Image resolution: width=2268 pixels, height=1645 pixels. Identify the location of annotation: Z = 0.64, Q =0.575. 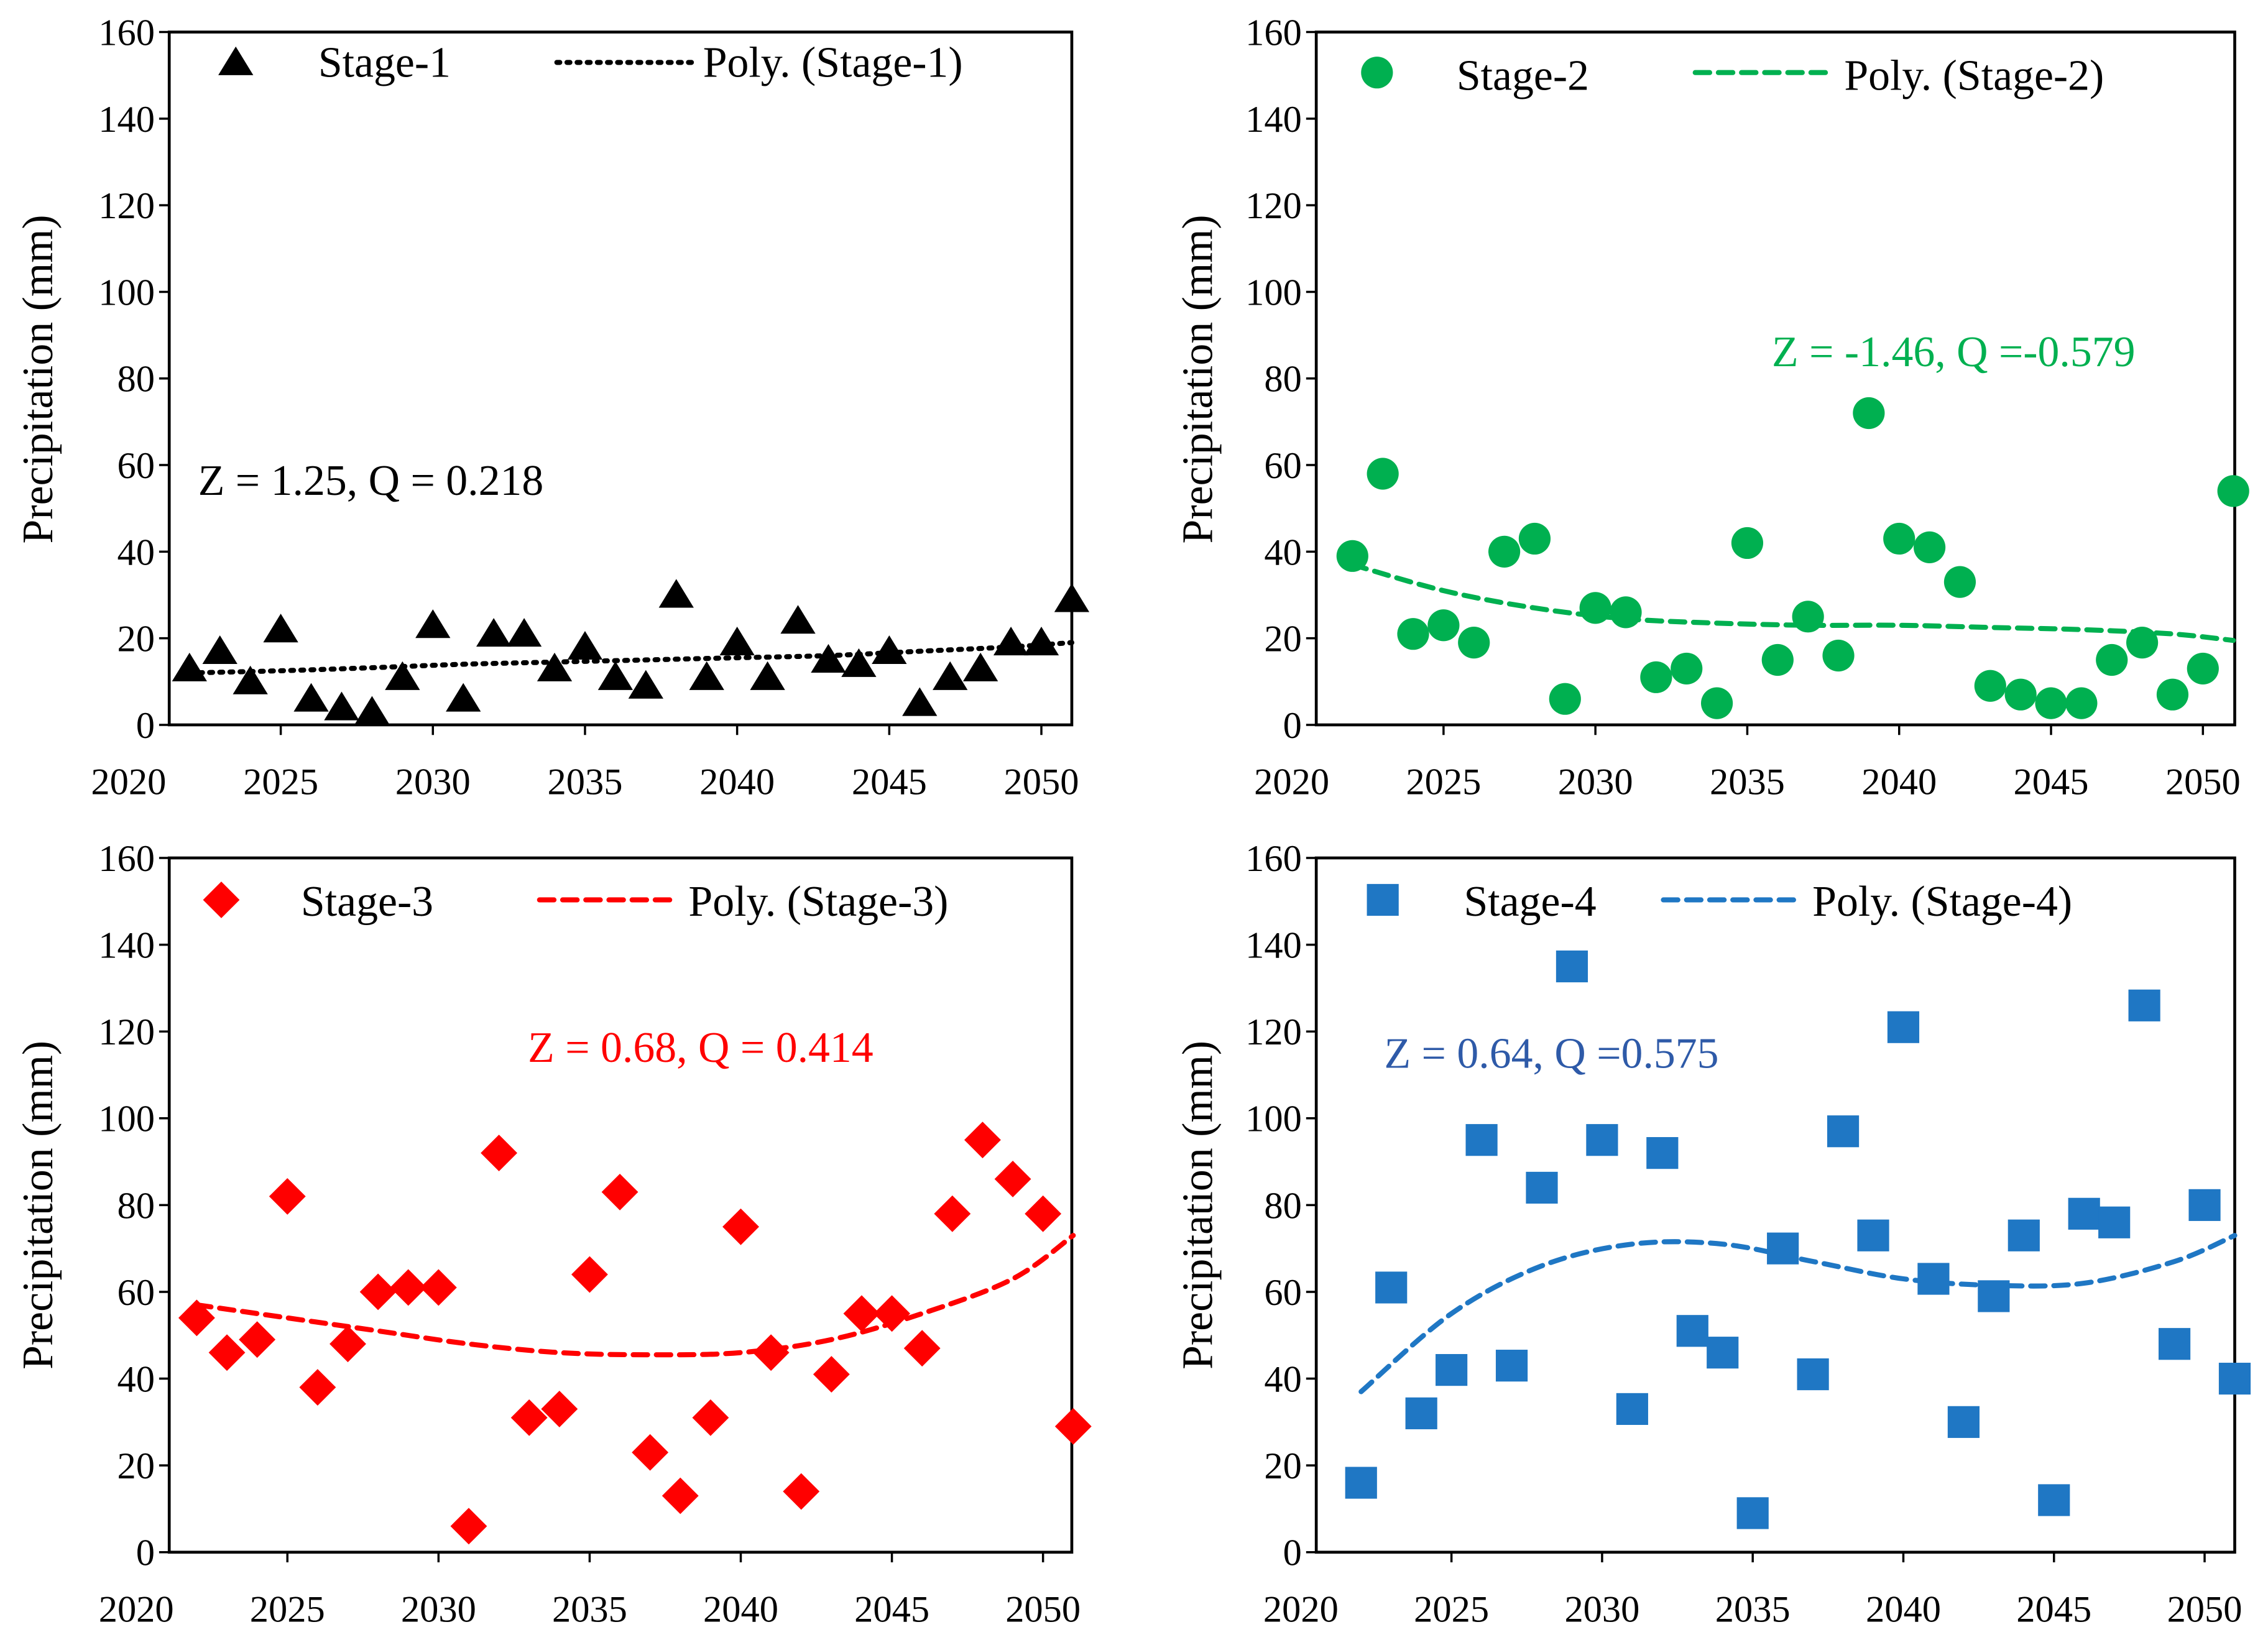
(1551, 1054).